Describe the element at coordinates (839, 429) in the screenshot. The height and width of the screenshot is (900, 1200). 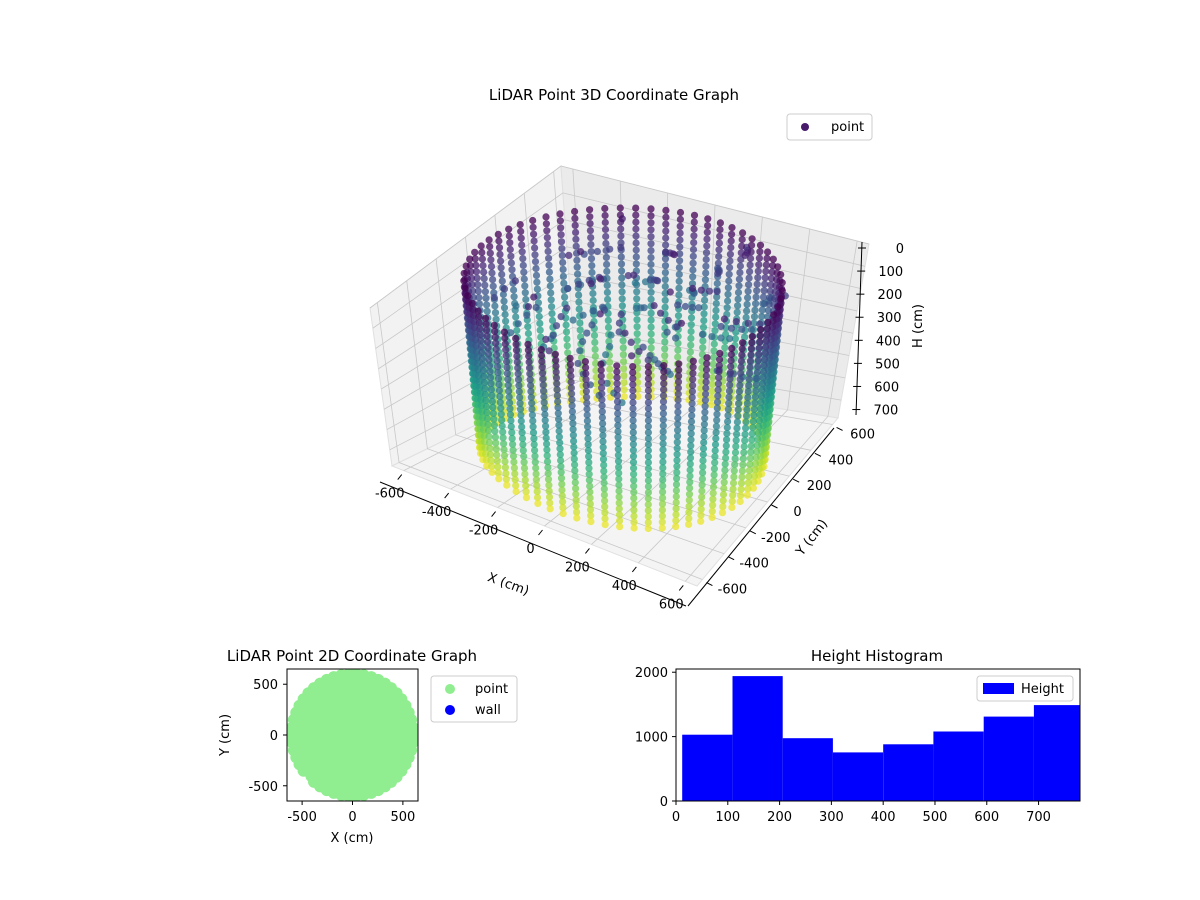
I see `y-tick-3d` at that location.